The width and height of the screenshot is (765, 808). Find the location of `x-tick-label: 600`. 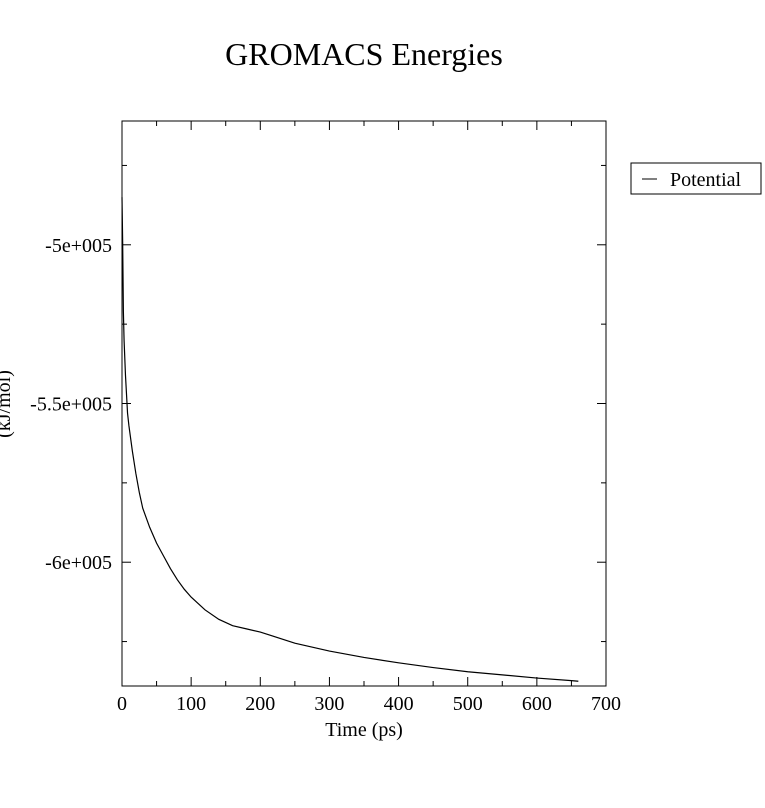

x-tick-label: 600 is located at coordinates (537, 704).